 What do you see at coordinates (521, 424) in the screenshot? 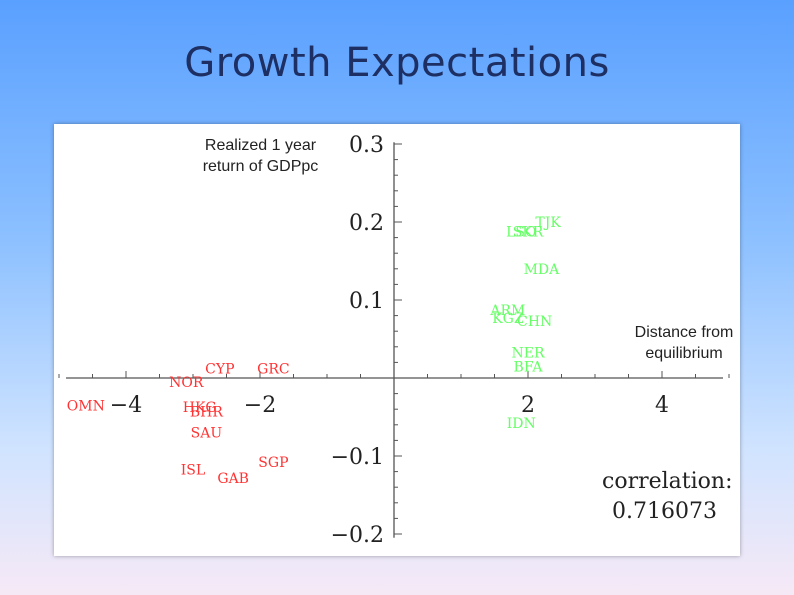
I see `data-point-label: IDN` at bounding box center [521, 424].